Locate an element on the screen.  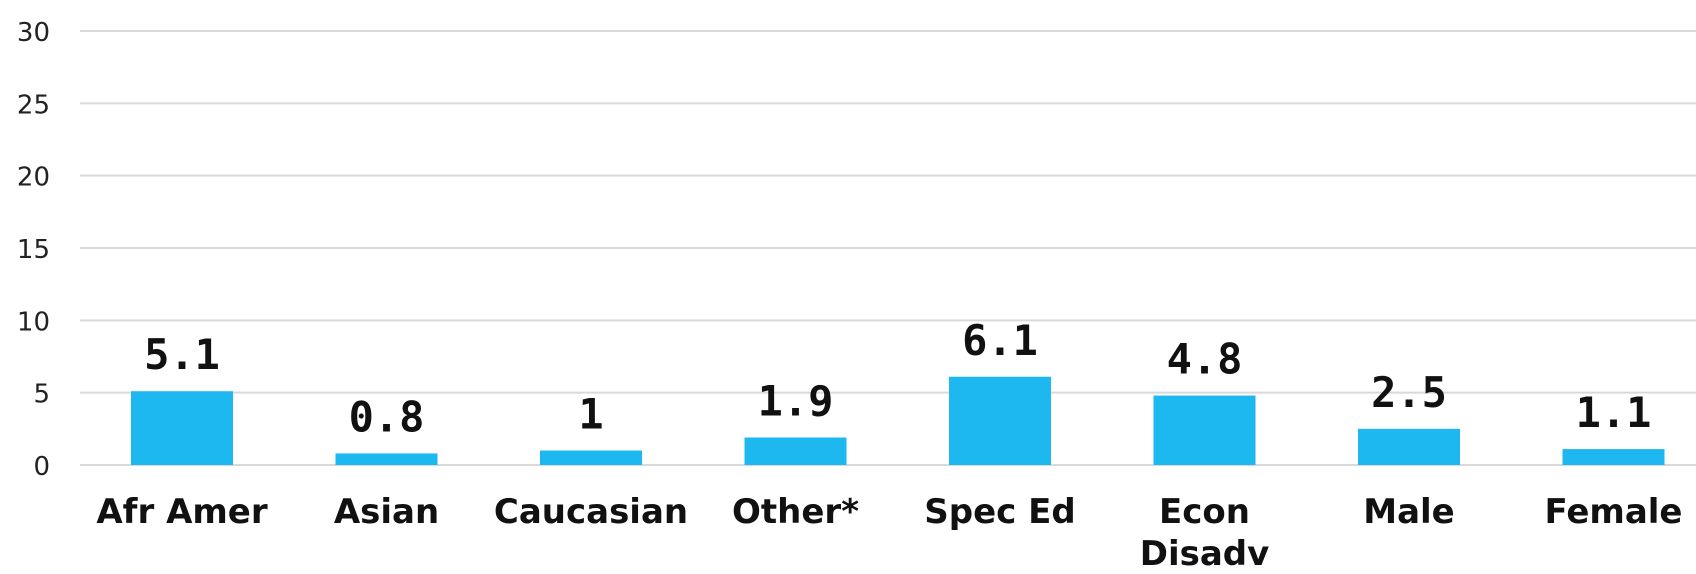
x-tick-label: Afr Amer is located at coordinates (182, 512).